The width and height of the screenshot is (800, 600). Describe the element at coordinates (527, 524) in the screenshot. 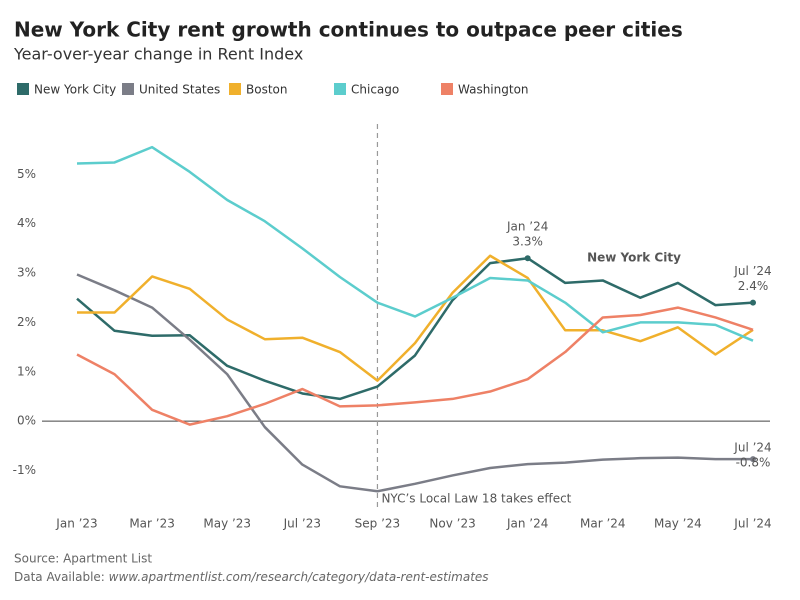

I see `x-tick-label: Jan ’24` at that location.